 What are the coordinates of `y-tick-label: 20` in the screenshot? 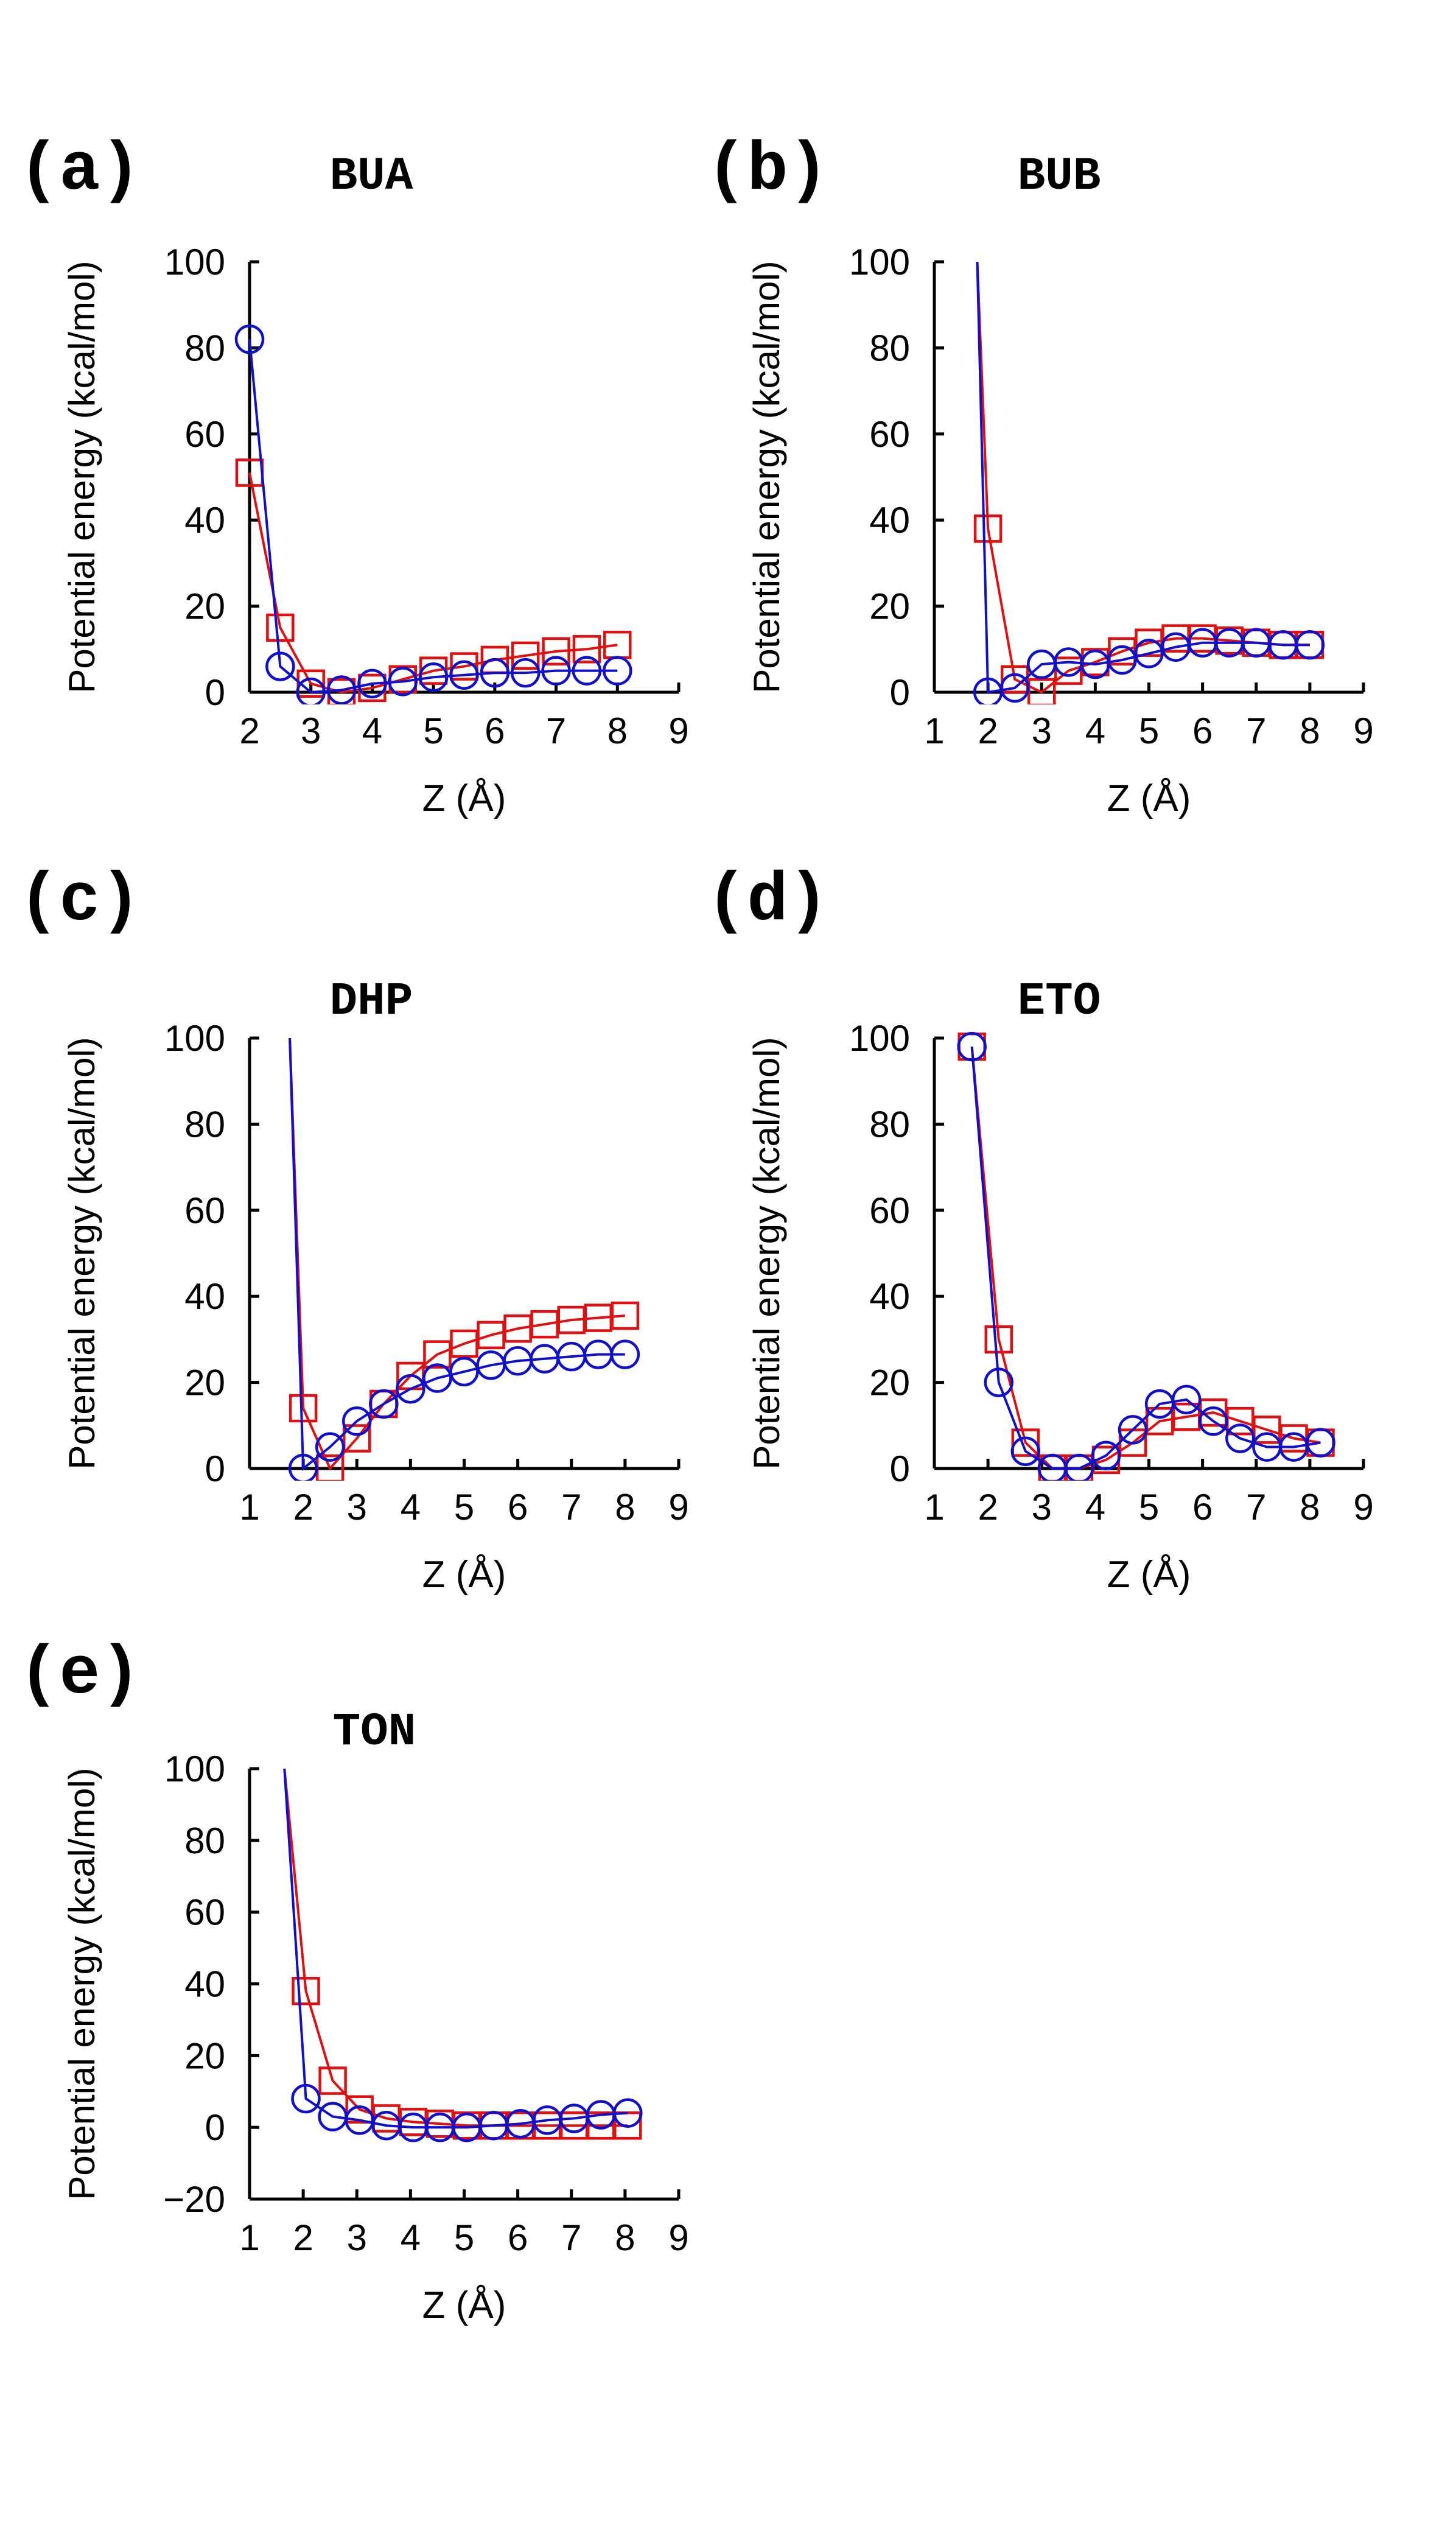 It's located at (205, 2056).